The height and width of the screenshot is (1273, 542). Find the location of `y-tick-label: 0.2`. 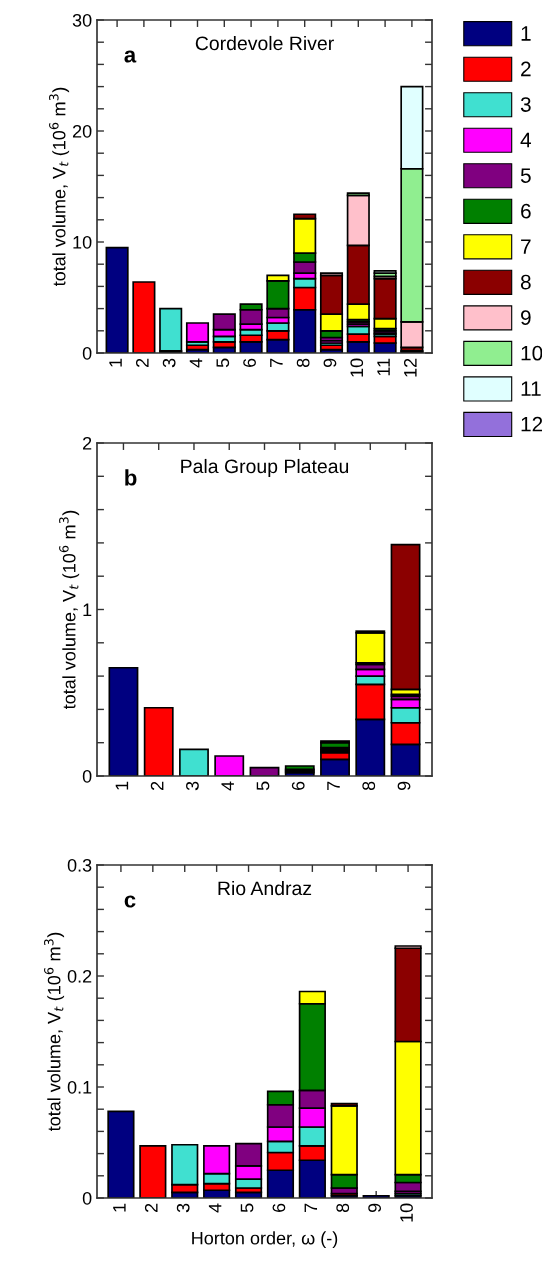

y-tick-label: 0.2 is located at coordinates (79, 976).